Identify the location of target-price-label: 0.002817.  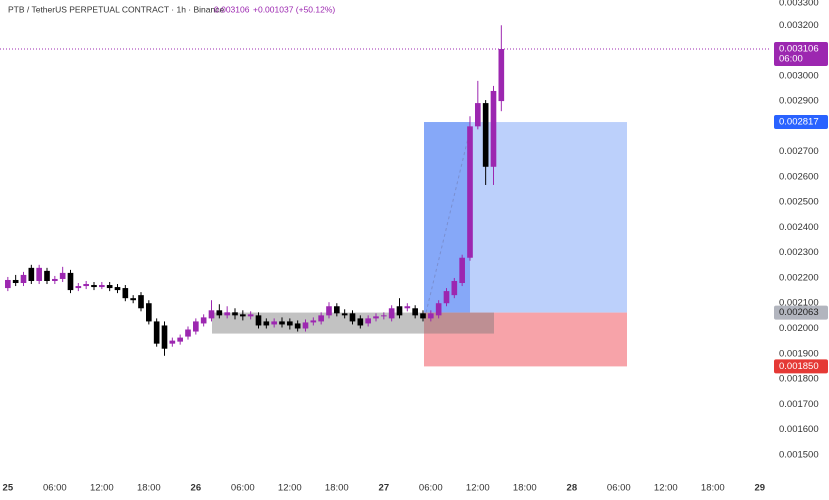
(799, 122).